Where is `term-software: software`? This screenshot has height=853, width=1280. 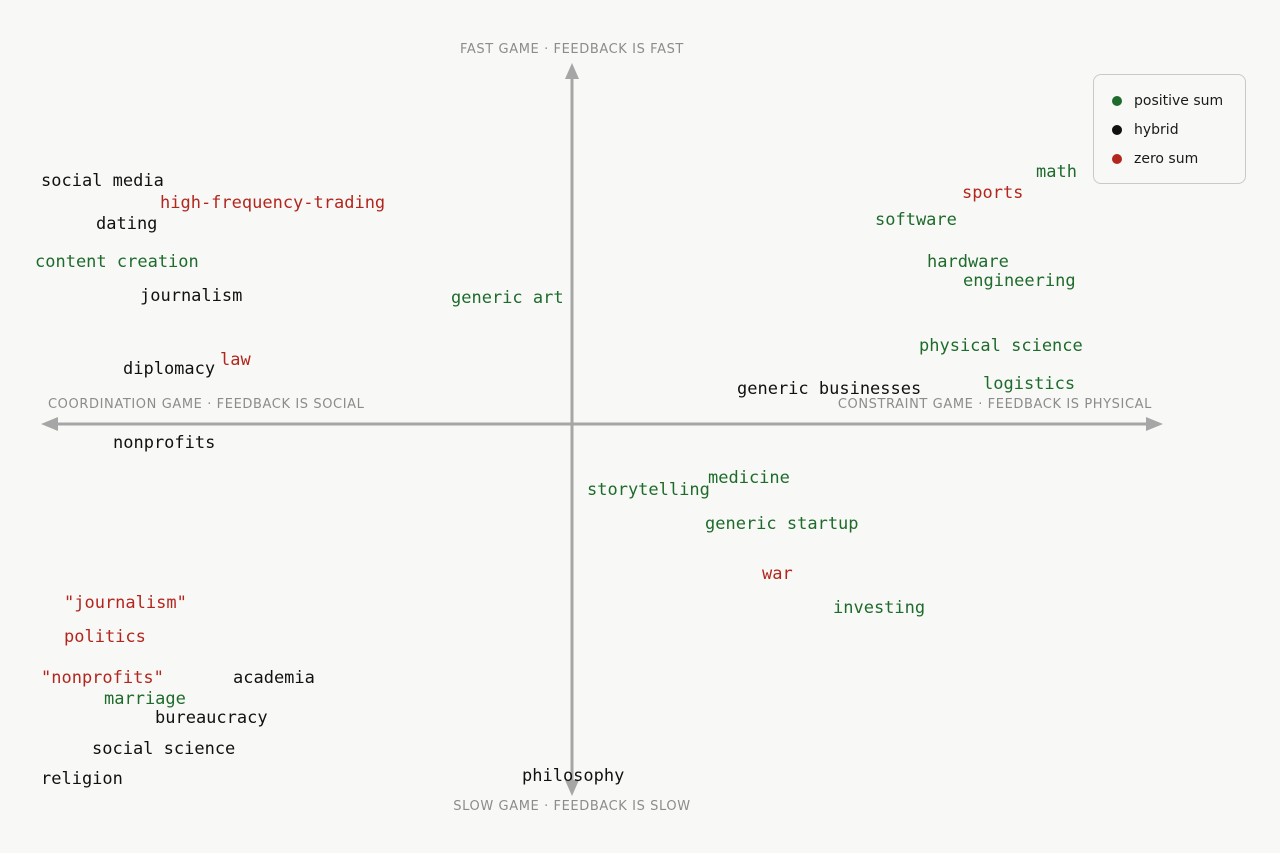
term-software: software is located at coordinates (916, 220).